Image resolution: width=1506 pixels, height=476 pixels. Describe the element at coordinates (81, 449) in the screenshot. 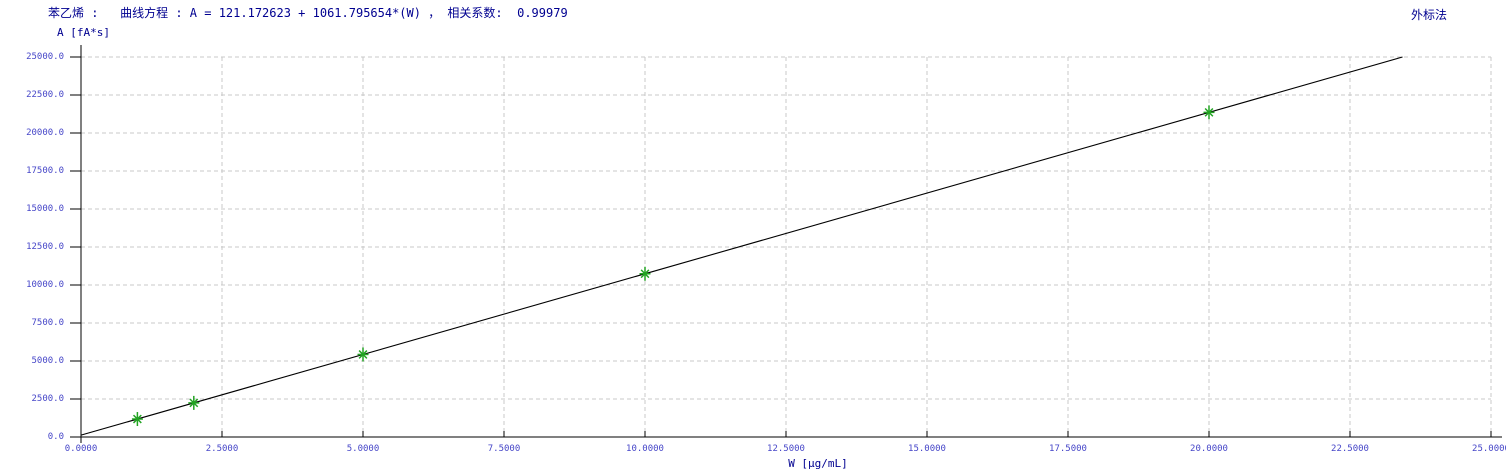

I see `x-tick-label: 0.0000` at that location.